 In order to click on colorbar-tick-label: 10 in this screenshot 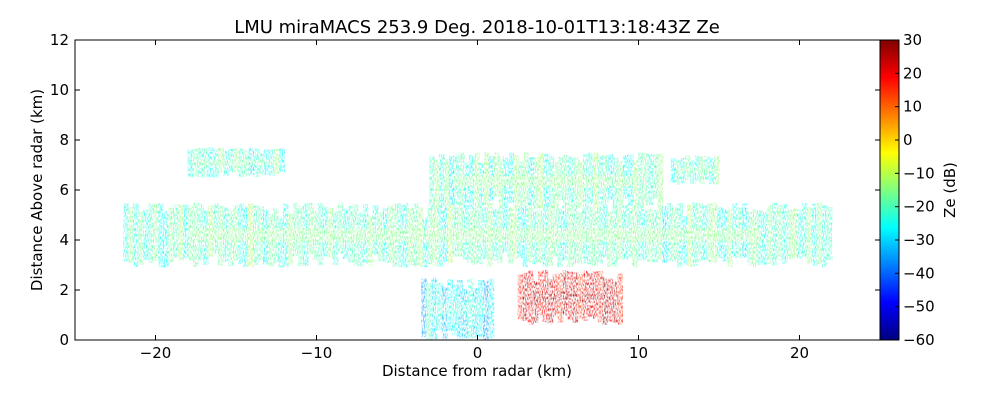, I will do `click(912, 107)`.